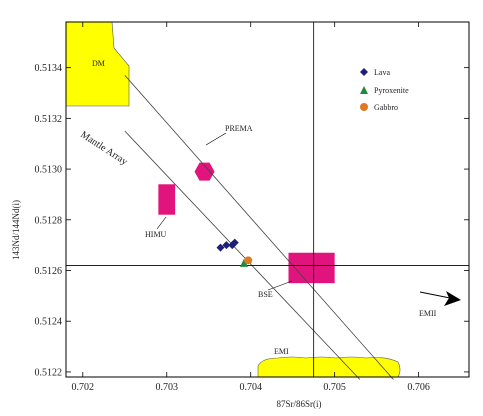 Image resolution: width=483 pixels, height=416 pixels. I want to click on y-axis-title: 143Nd/144Nd(i), so click(16, 230).